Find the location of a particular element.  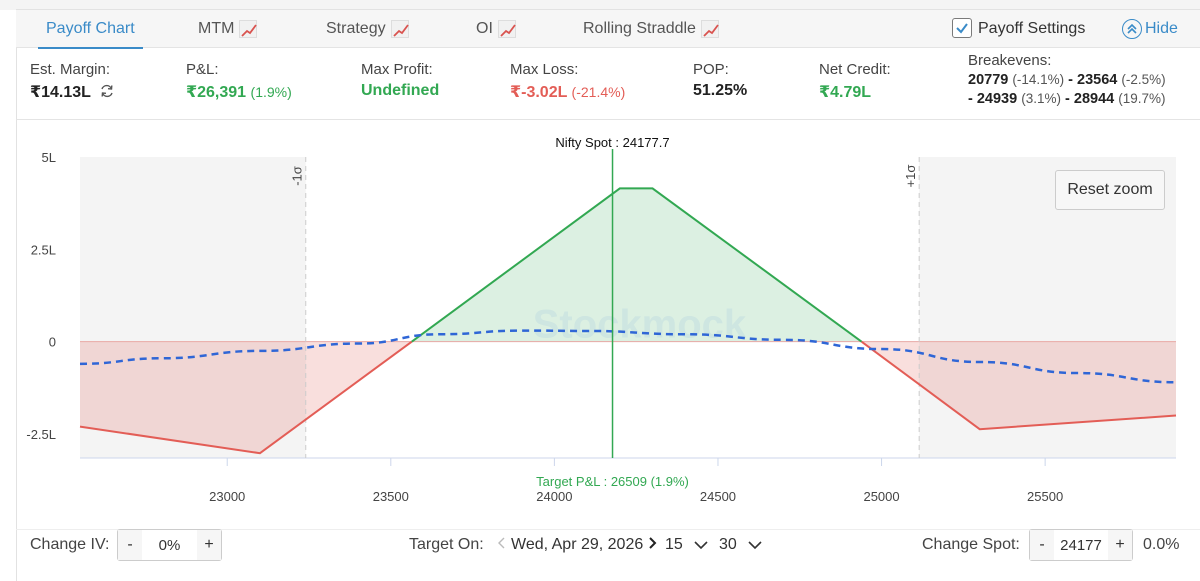

margin-value: ₹14.13L is located at coordinates (60, 92).